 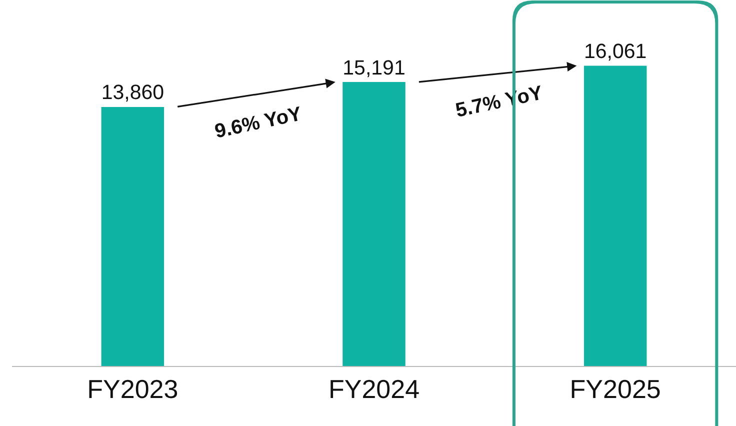 What do you see at coordinates (132, 389) in the screenshot?
I see `x-tick-label: FY2023` at bounding box center [132, 389].